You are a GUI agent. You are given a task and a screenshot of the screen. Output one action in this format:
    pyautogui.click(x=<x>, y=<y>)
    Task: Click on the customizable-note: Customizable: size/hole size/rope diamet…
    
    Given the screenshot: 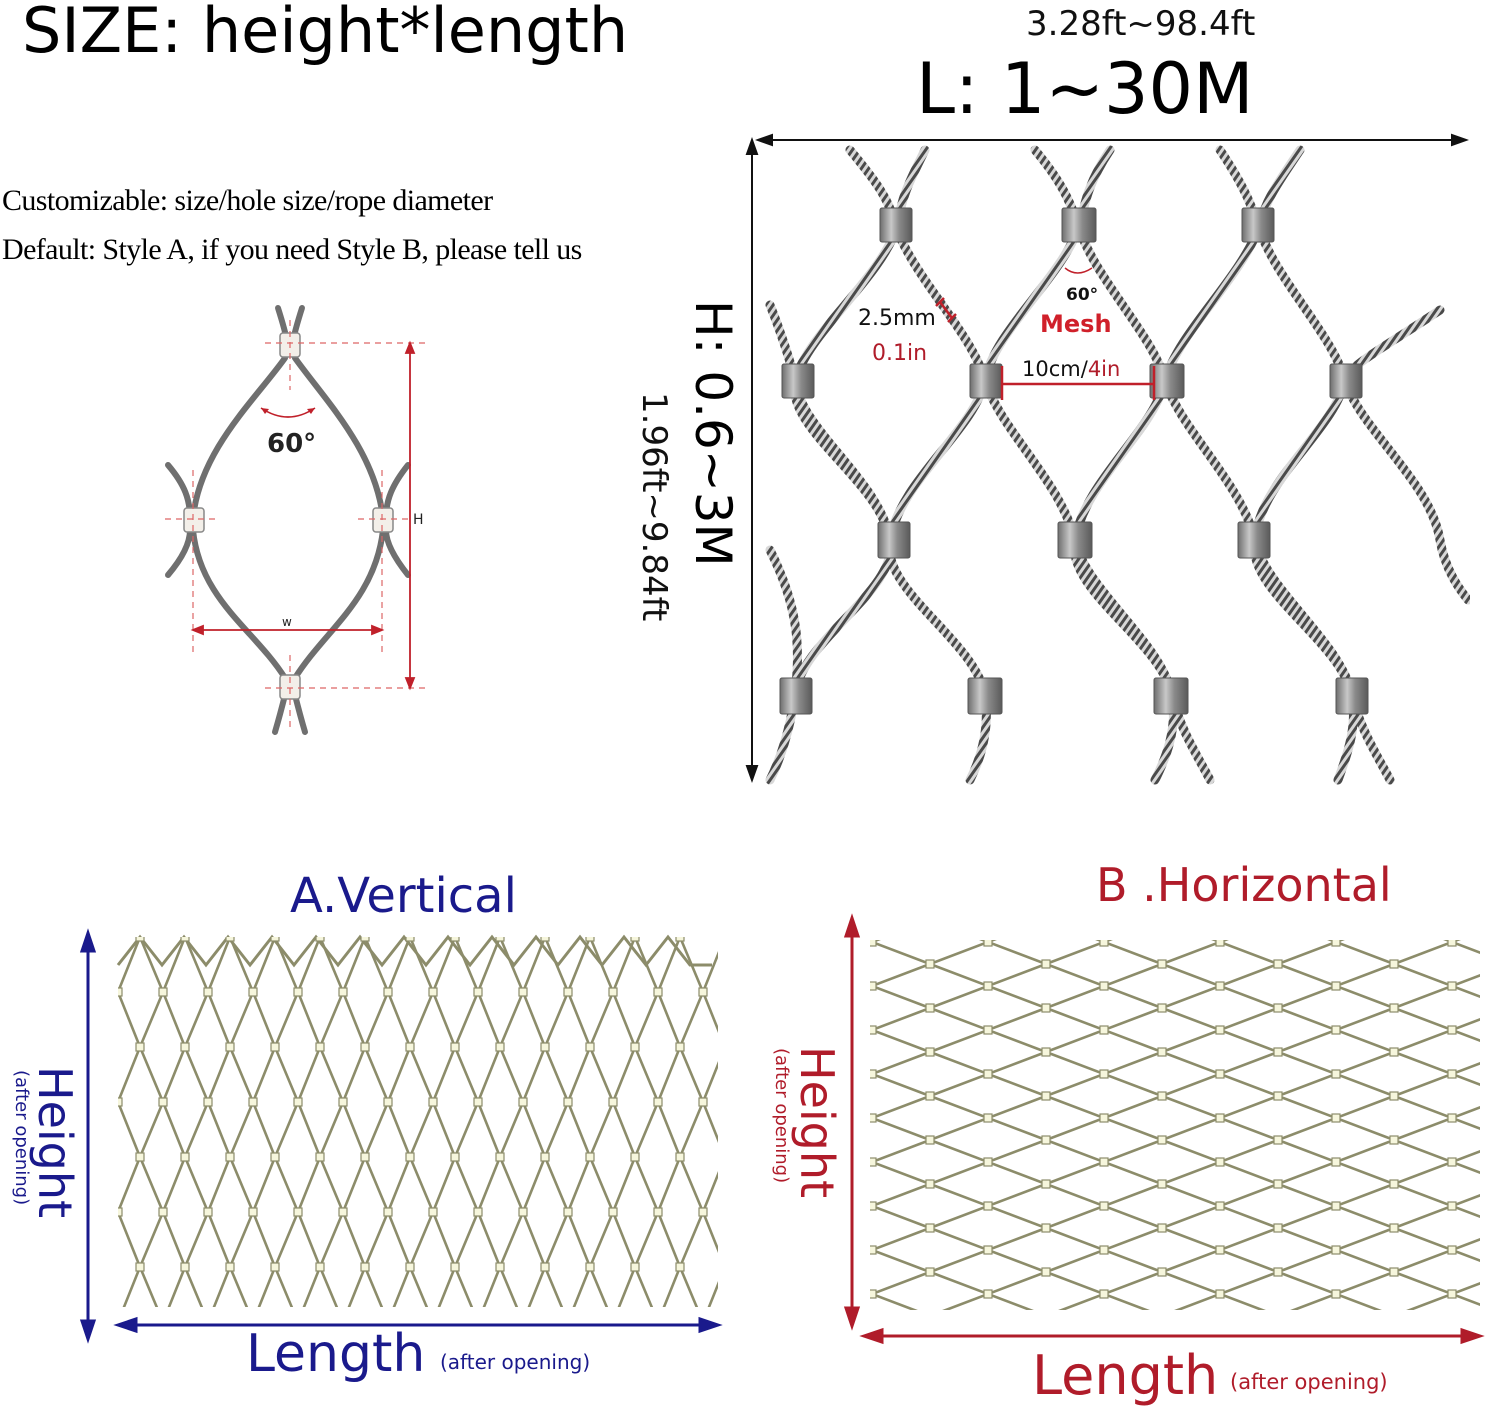 What is the action you would take?
    pyautogui.click(x=247, y=200)
    